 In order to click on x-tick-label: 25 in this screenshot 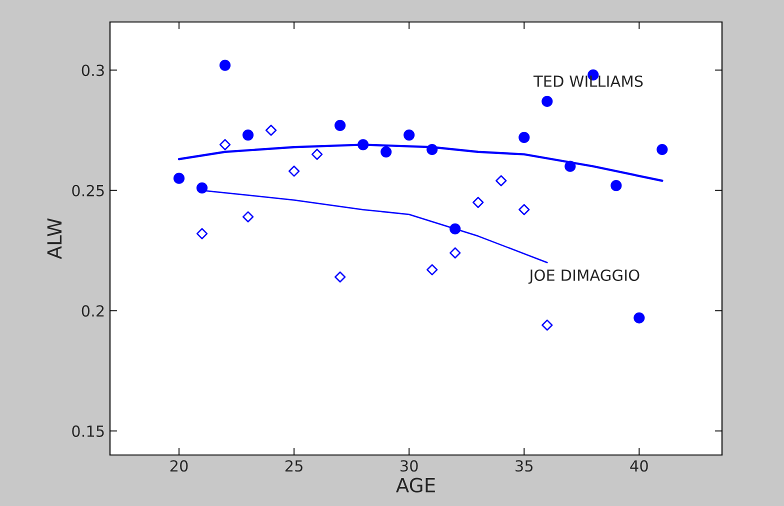, I will do `click(293, 466)`.